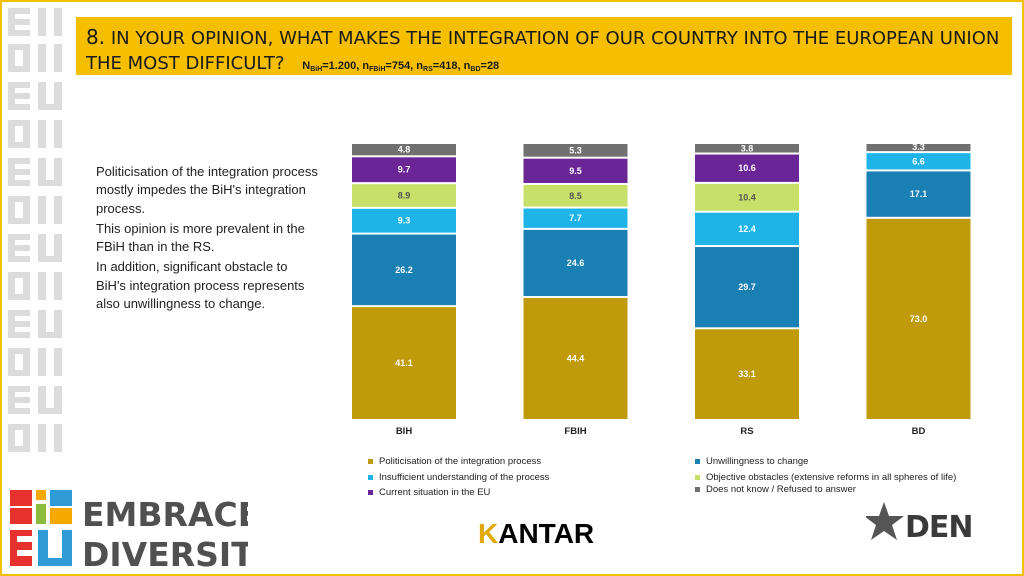 Image resolution: width=1024 pixels, height=576 pixels. Describe the element at coordinates (96, 37) in the screenshot. I see `question-number: 8.` at that location.